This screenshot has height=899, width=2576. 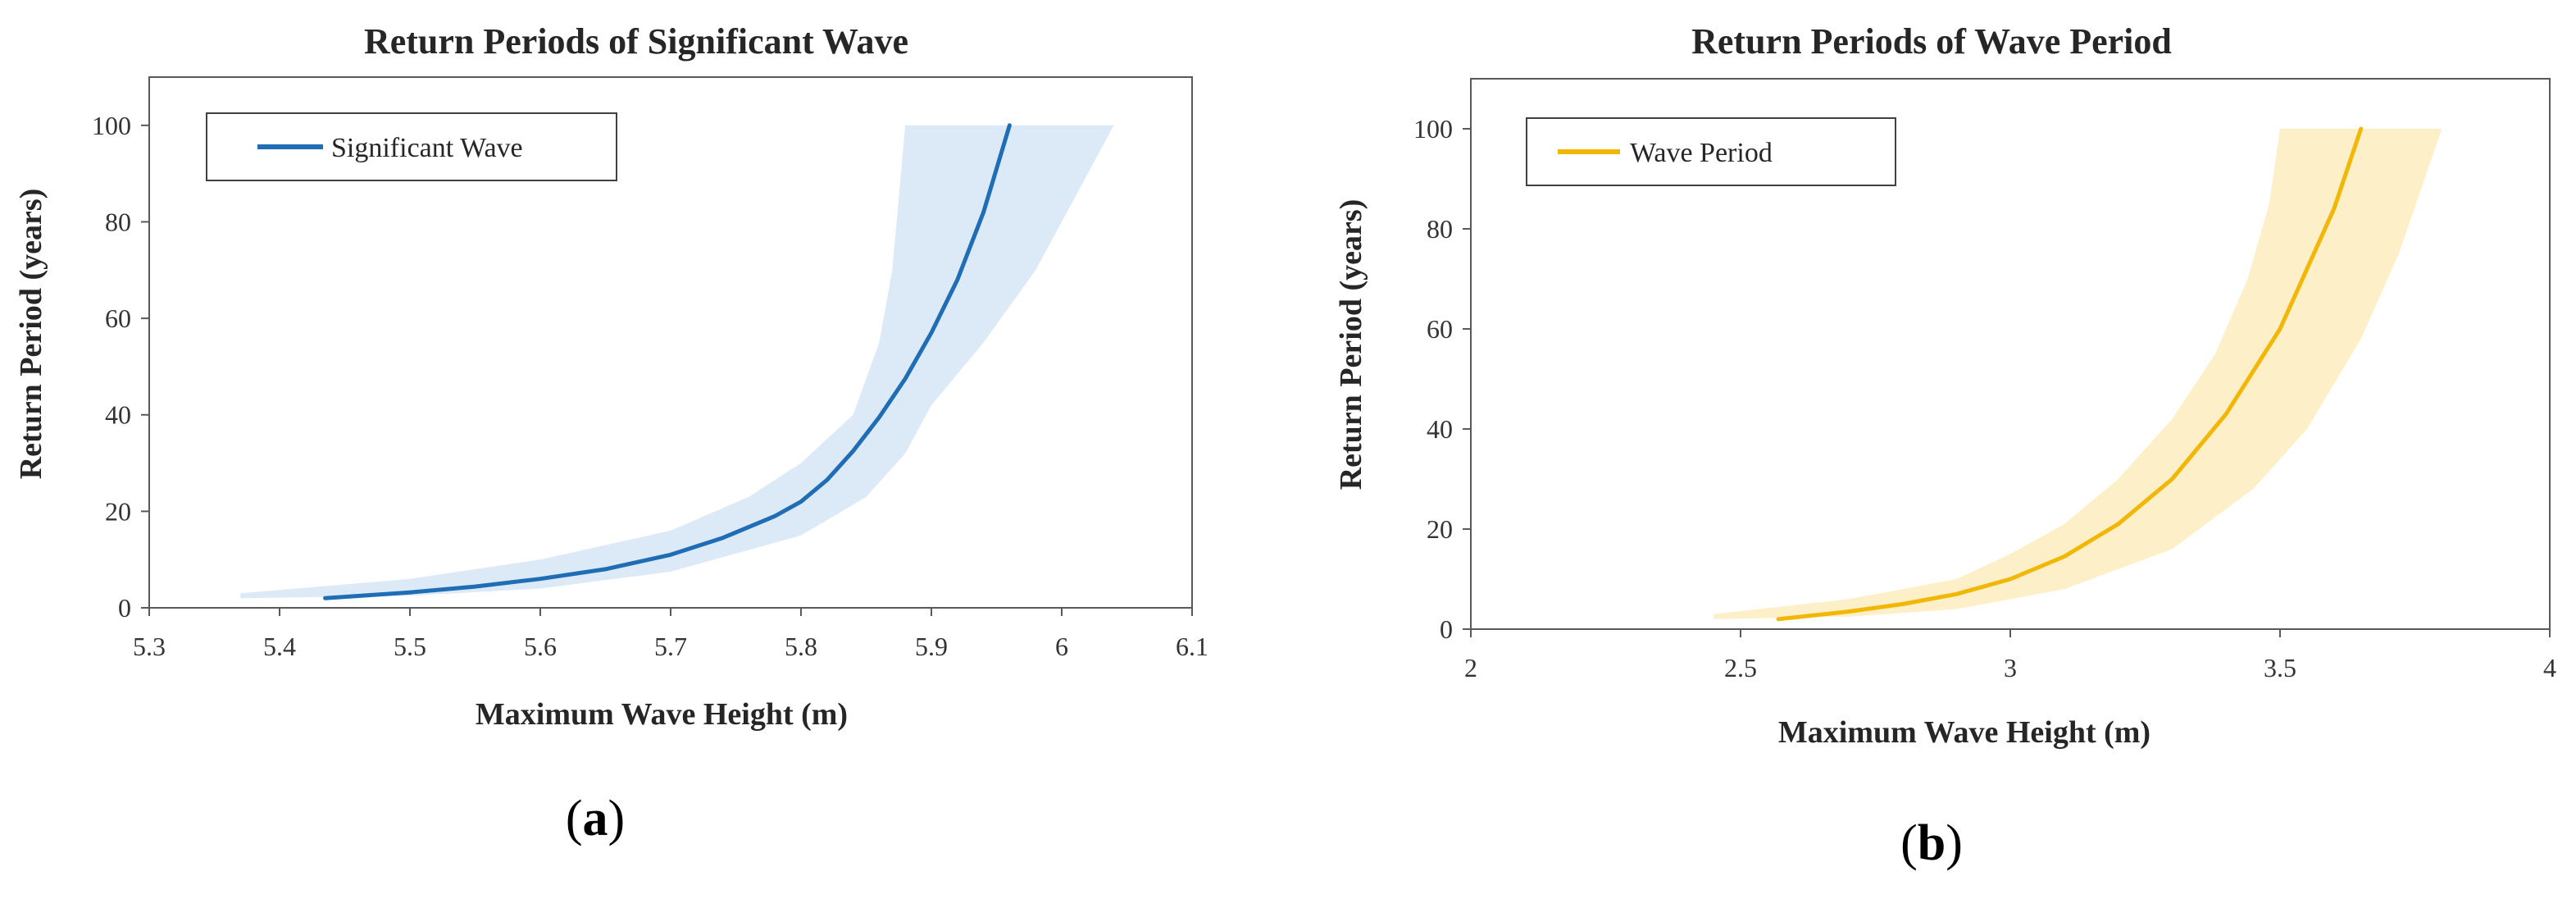 I want to click on x-tick-label: 5.5, so click(x=410, y=646).